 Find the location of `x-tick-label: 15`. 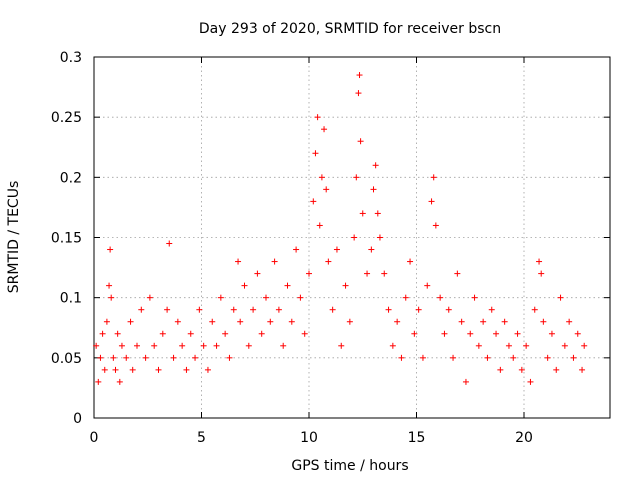

x-tick-label: 15 is located at coordinates (417, 438).